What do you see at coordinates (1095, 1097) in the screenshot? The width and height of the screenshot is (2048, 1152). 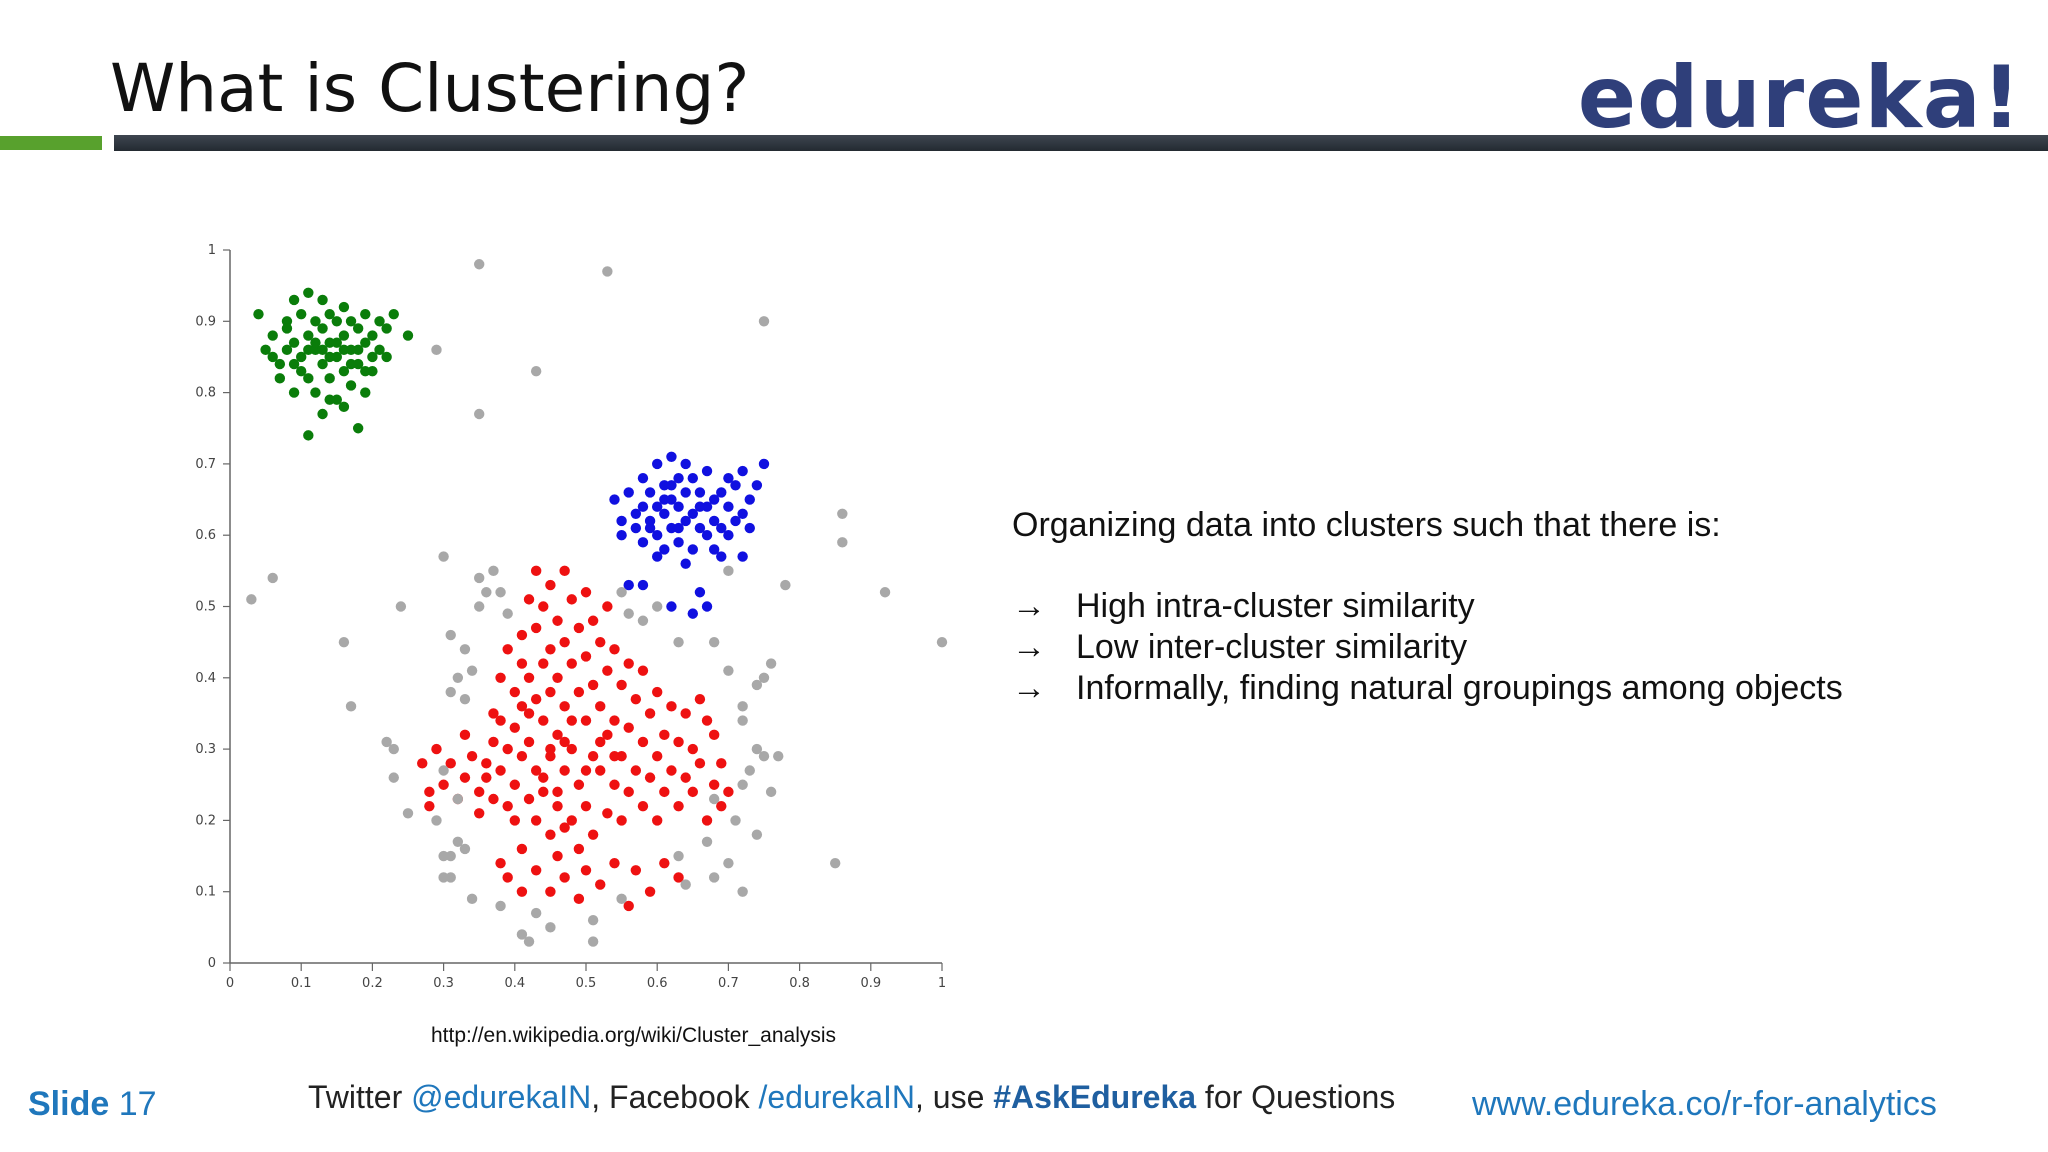 I see `hashtag-link: #AskEdureka` at bounding box center [1095, 1097].